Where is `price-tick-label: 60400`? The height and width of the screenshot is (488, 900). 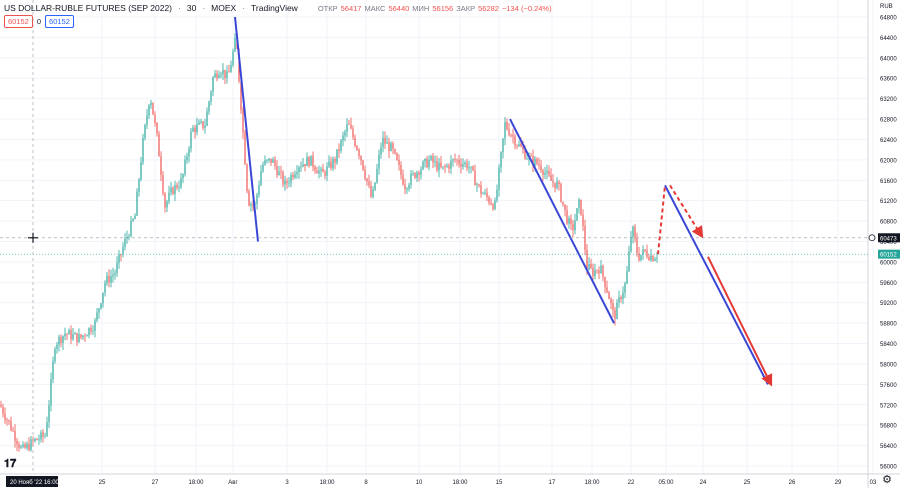 price-tick-label: 60400 is located at coordinates (888, 243).